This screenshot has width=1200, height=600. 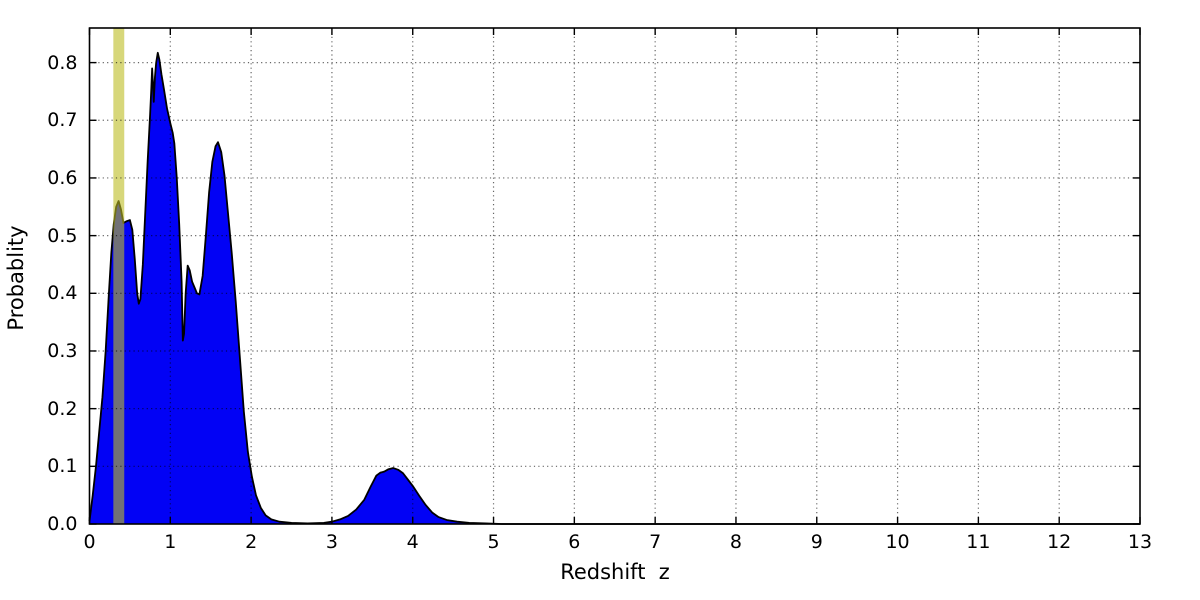 What do you see at coordinates (62, 177) in the screenshot?
I see `y-tick-label: 0.6` at bounding box center [62, 177].